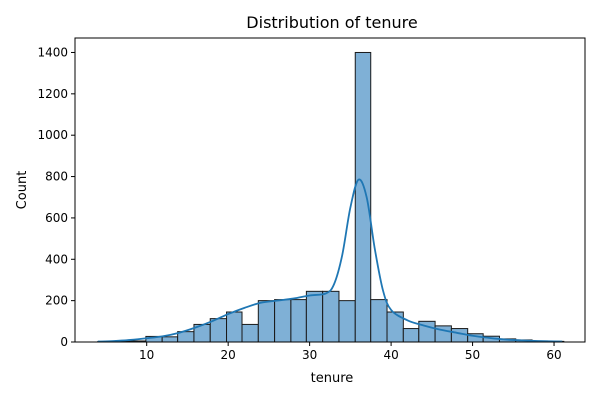  What do you see at coordinates (52, 94) in the screenshot?
I see `y-tick-label: 1200` at bounding box center [52, 94].